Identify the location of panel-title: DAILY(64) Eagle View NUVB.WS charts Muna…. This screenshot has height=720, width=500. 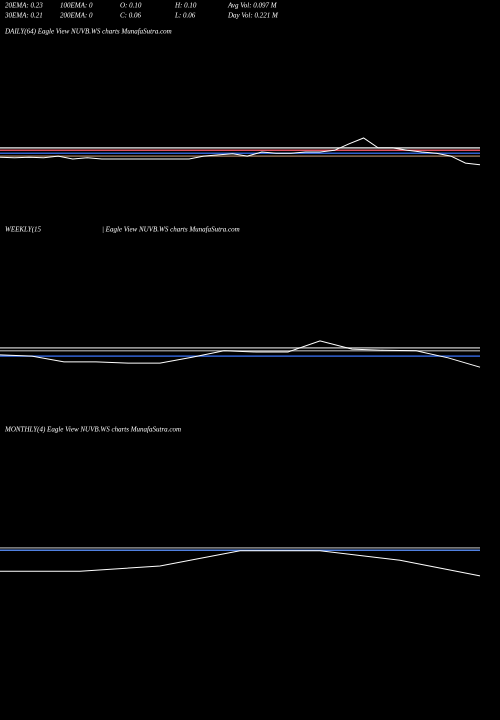
(88, 32).